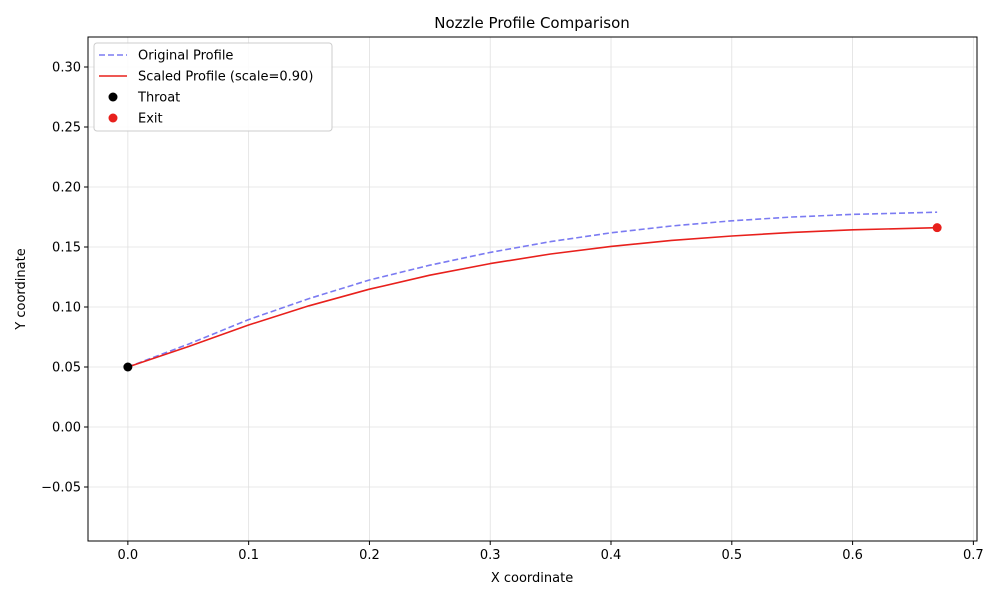 This screenshot has width=1000, height=600. Describe the element at coordinates (532, 23) in the screenshot. I see `chart-title: Nozzle Profile Comparison` at that location.